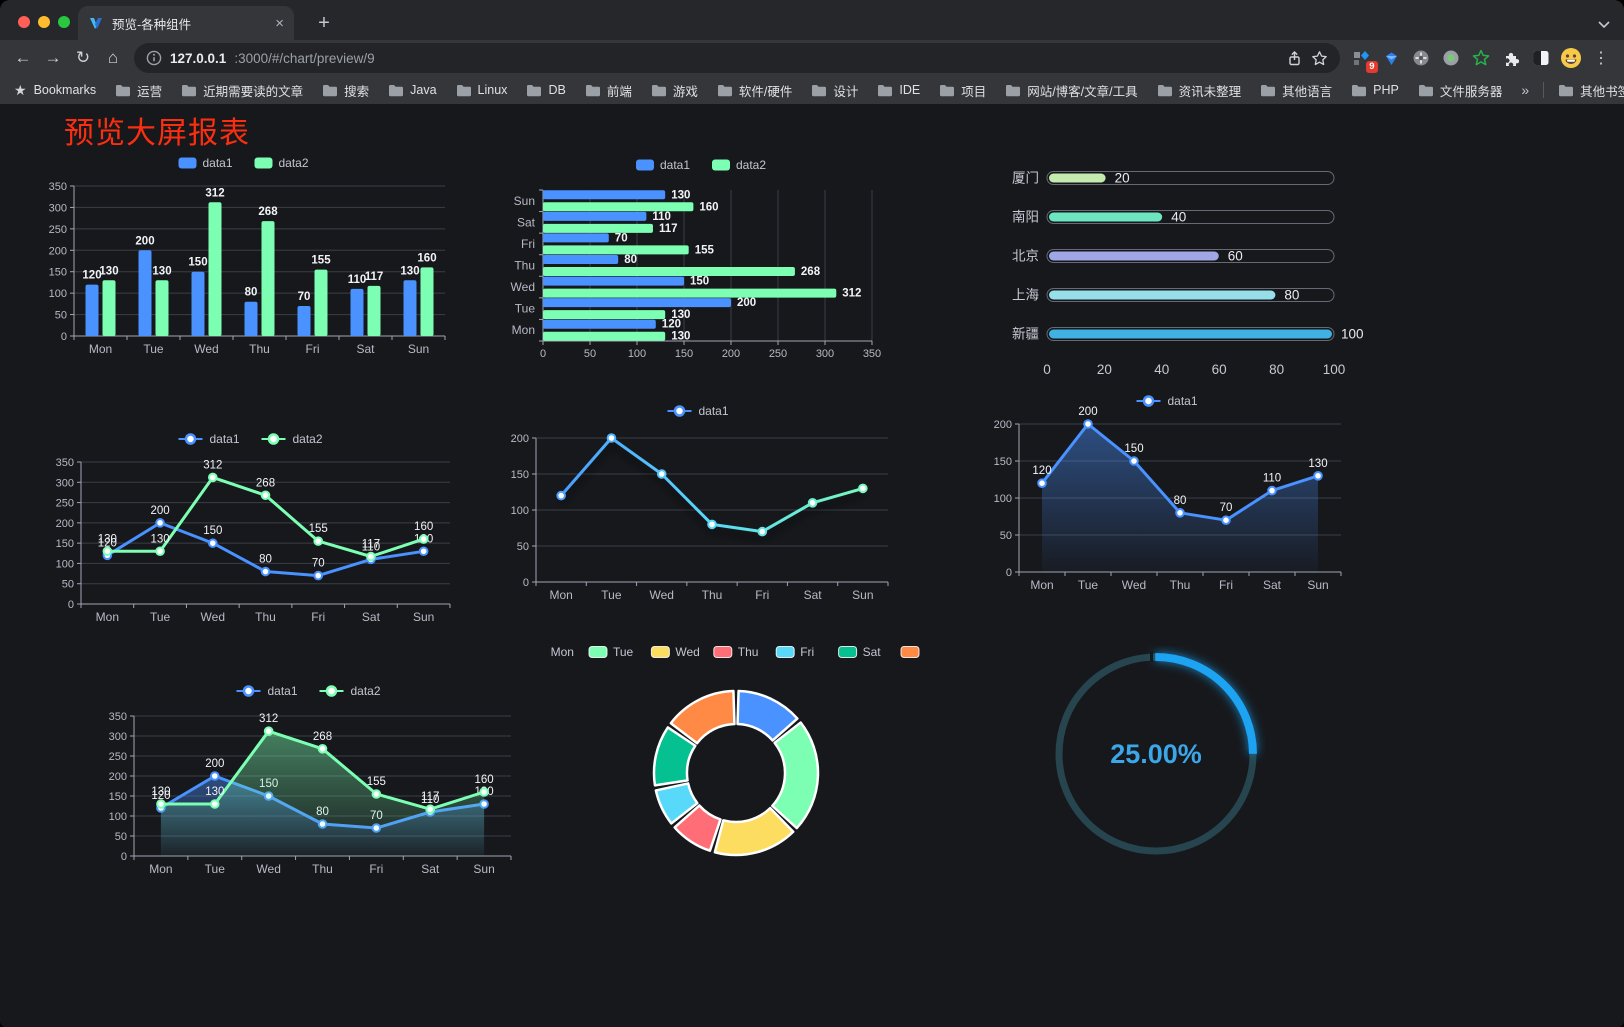 The width and height of the screenshot is (1624, 1027). What do you see at coordinates (324, 22) in the screenshot?
I see `new-tab-button: +` at bounding box center [324, 22].